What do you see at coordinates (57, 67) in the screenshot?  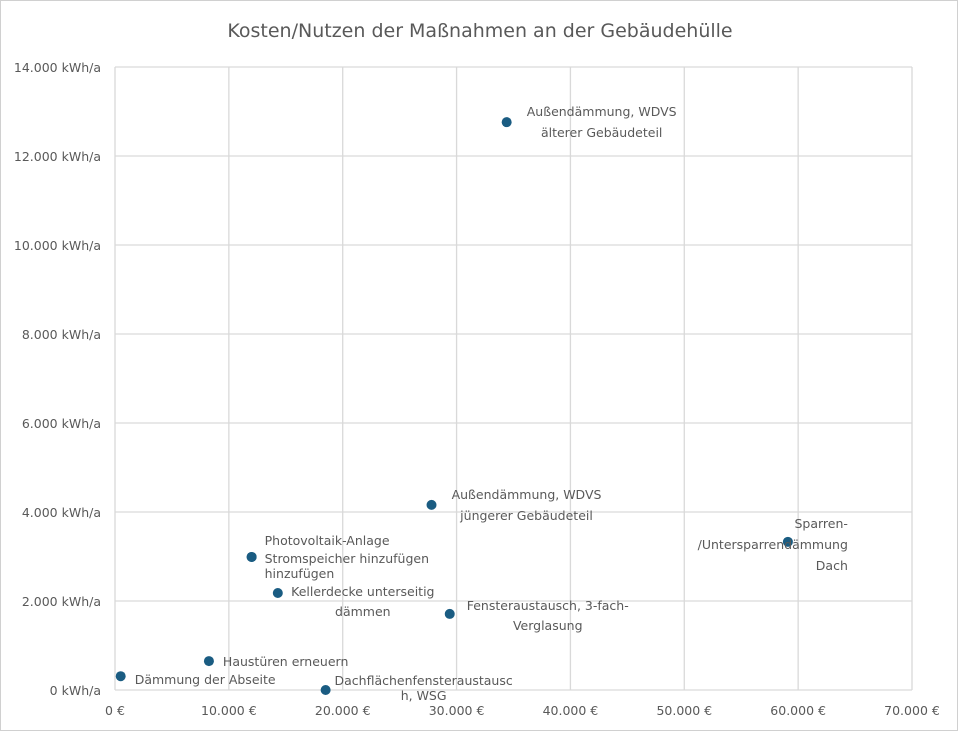 I see `y-tick-label: 14.000 kWh/a` at bounding box center [57, 67].